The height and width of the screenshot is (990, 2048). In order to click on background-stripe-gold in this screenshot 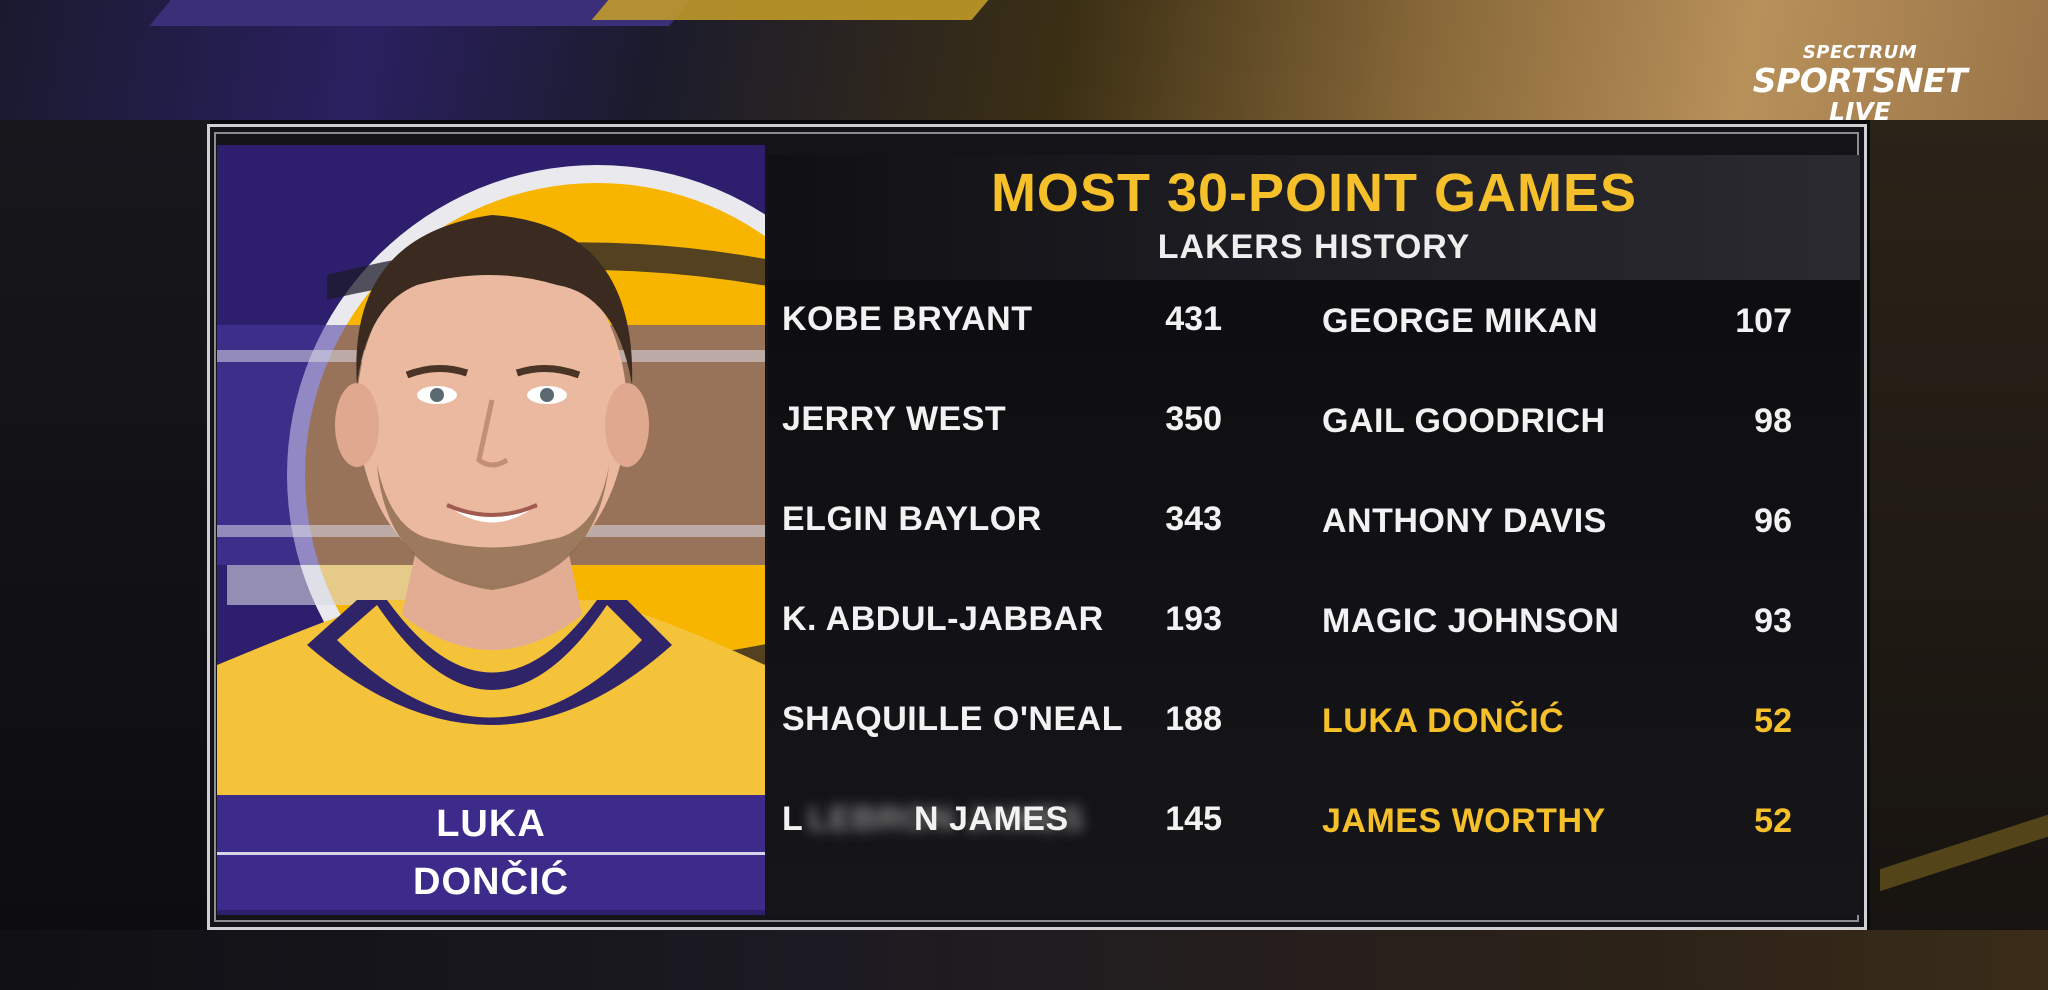, I will do `click(790, 10)`.